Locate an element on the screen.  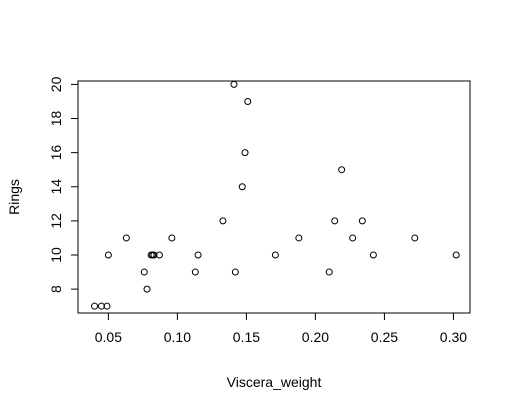
y-tick-label: 14 is located at coordinates (56, 187).